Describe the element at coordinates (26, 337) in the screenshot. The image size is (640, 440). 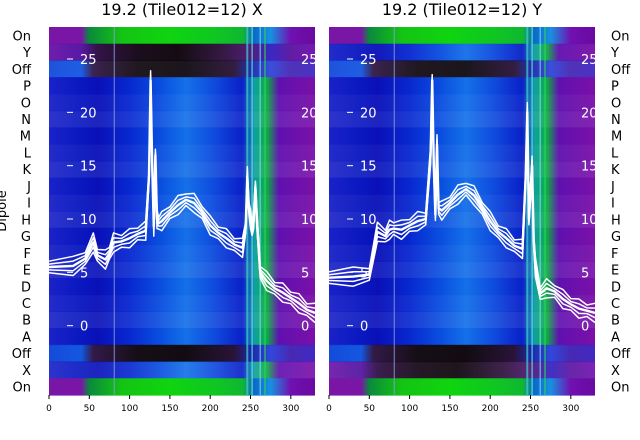
I see `row-label: A` at that location.